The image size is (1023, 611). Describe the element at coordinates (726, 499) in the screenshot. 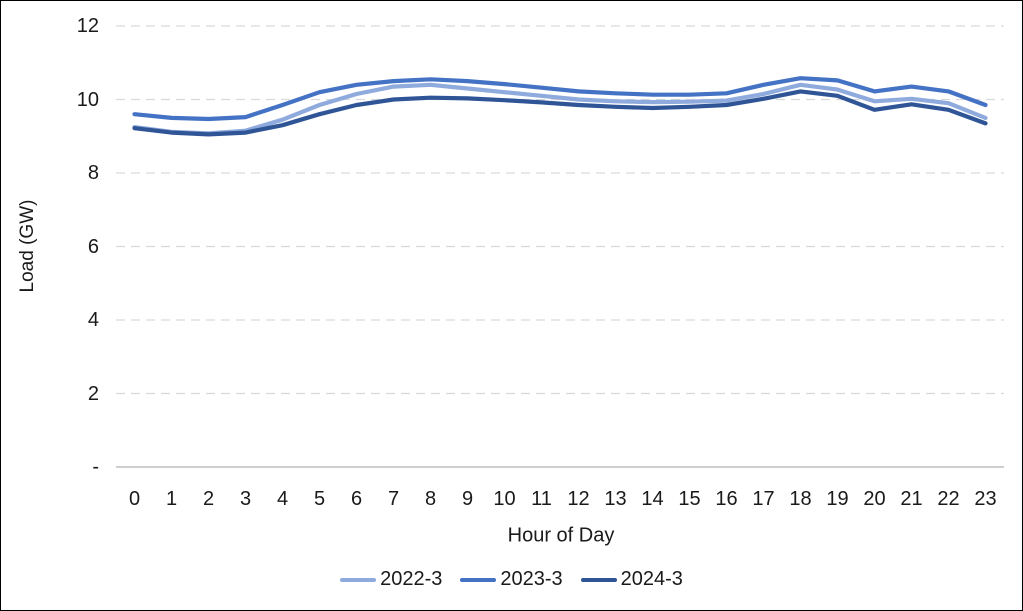

I see `x-tick-label: 16` at that location.